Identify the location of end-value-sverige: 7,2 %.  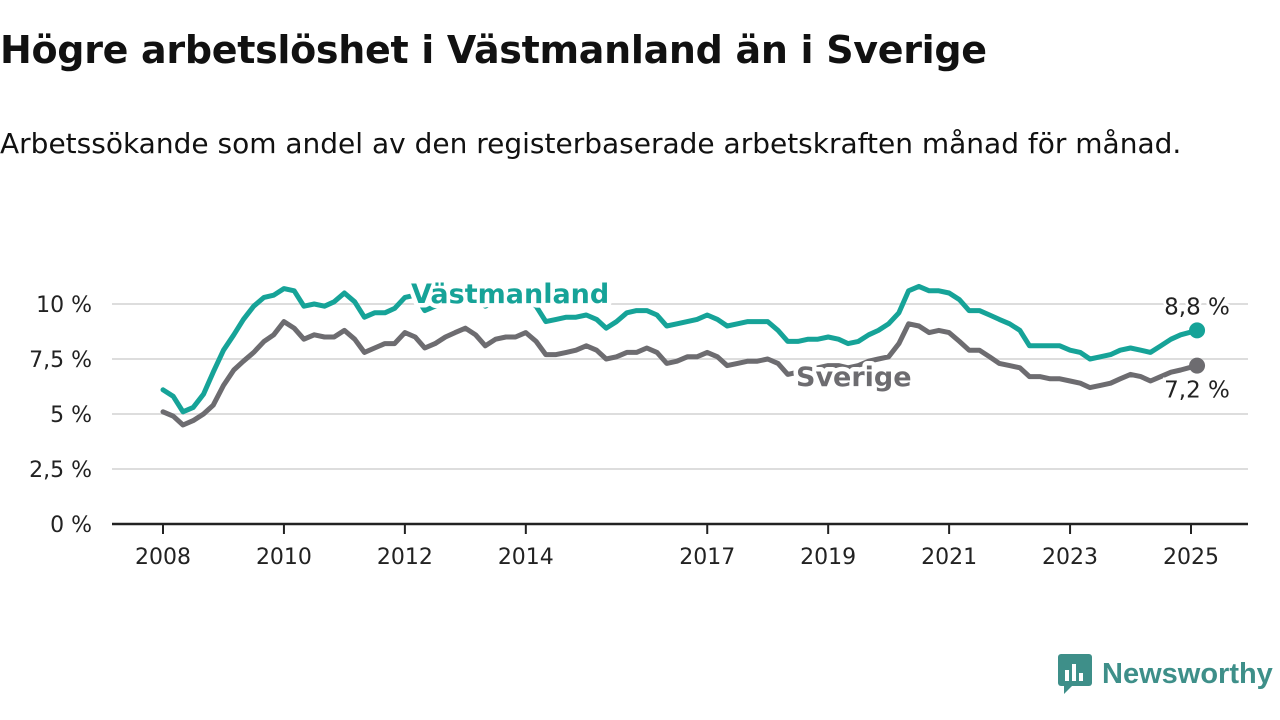
(1197, 391).